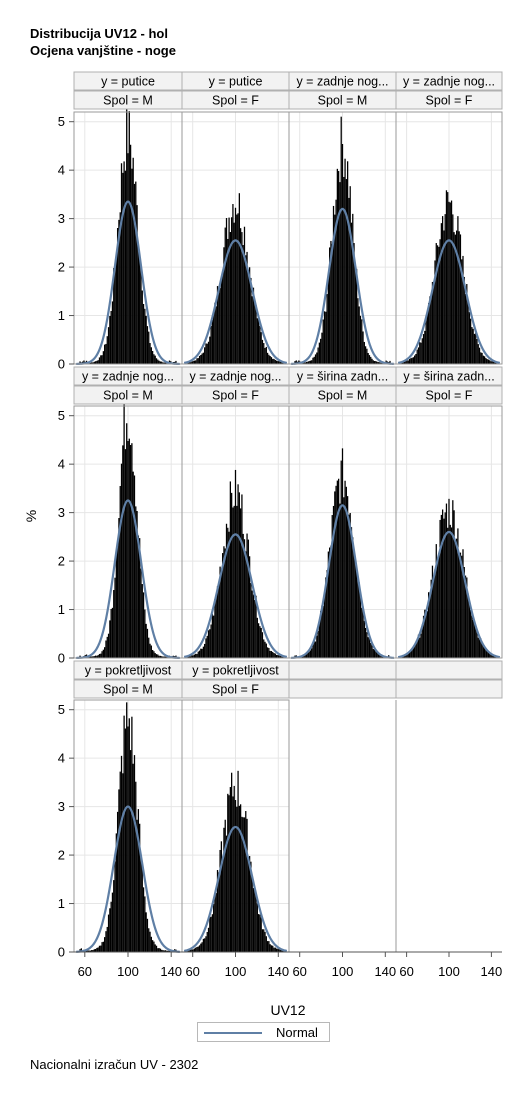 The image size is (529, 1096). What do you see at coordinates (263, 1032) in the screenshot?
I see `legend: Normal` at bounding box center [263, 1032].